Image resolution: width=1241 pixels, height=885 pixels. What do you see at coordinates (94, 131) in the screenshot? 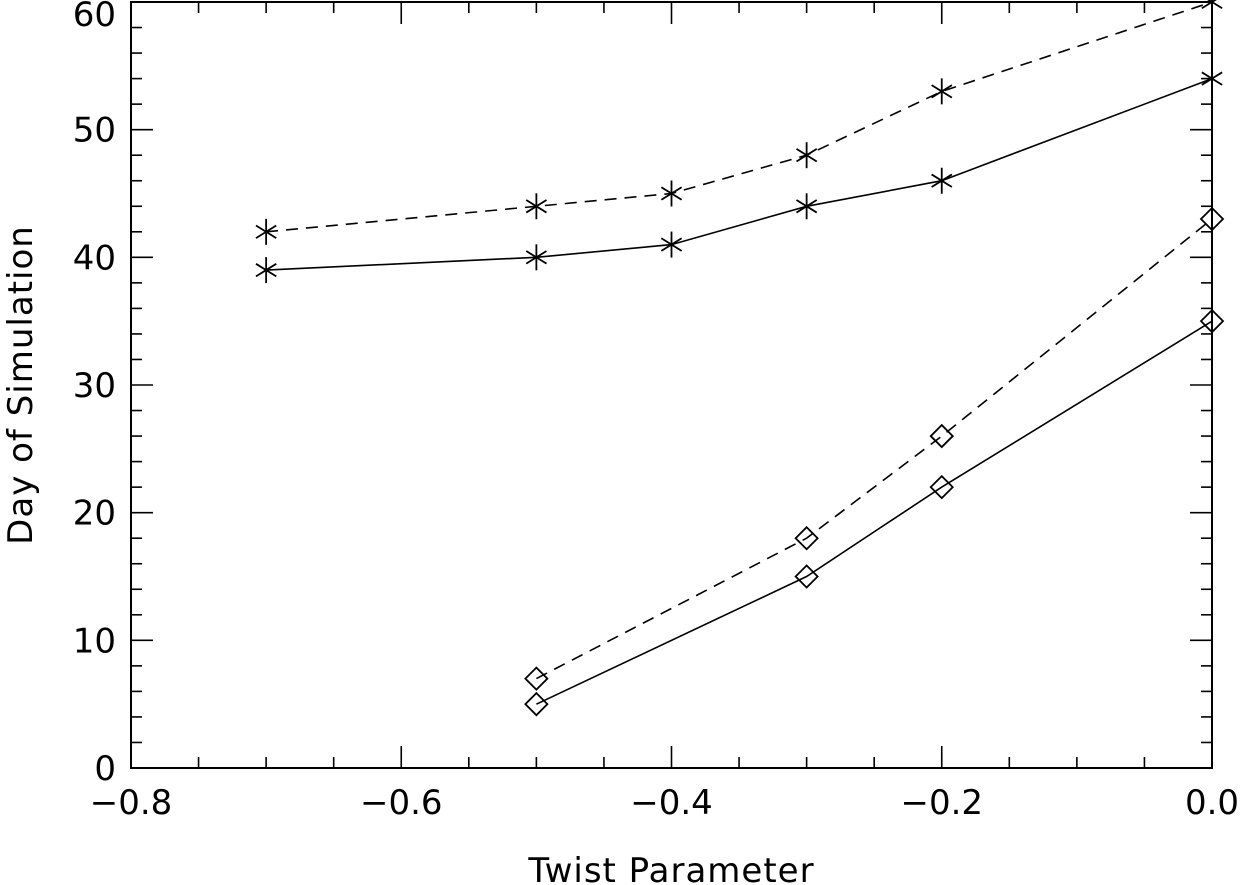
I see `y-tick-label: 50` at bounding box center [94, 131].